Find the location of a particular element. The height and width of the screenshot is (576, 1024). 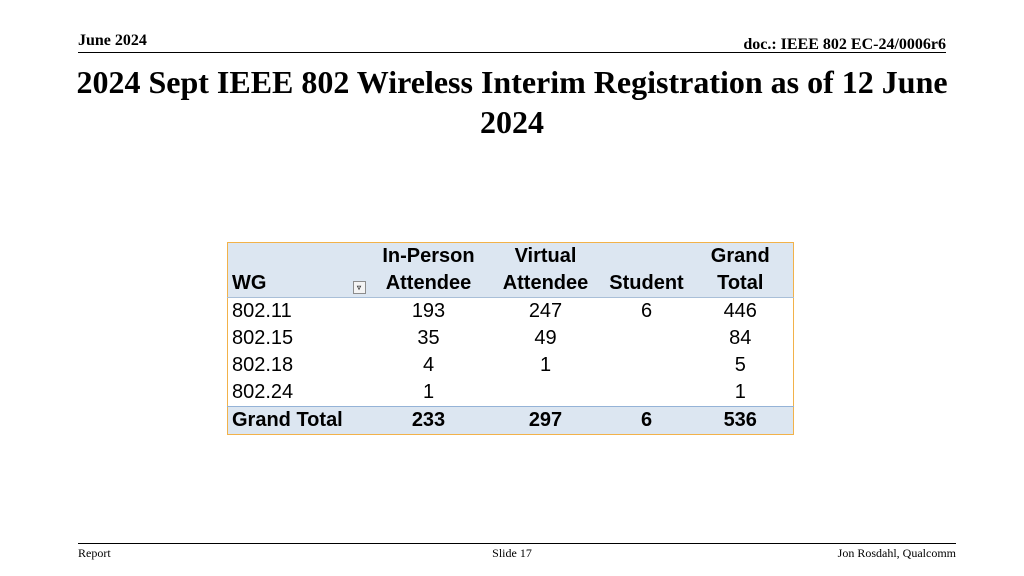

grand-total-virtual: 297 is located at coordinates (545, 420).